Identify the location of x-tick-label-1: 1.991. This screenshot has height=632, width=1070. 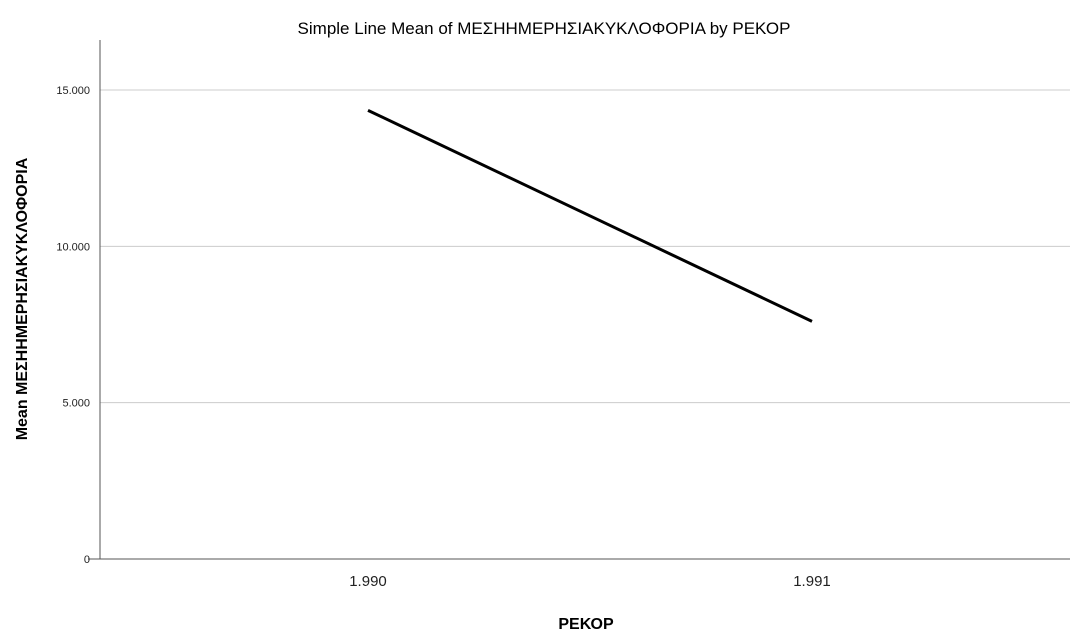
(812, 581).